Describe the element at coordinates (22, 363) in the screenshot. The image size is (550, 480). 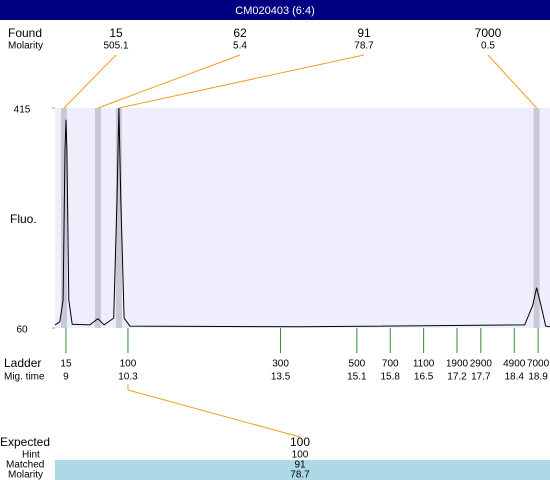
I see `ladder-label: Ladder` at that location.